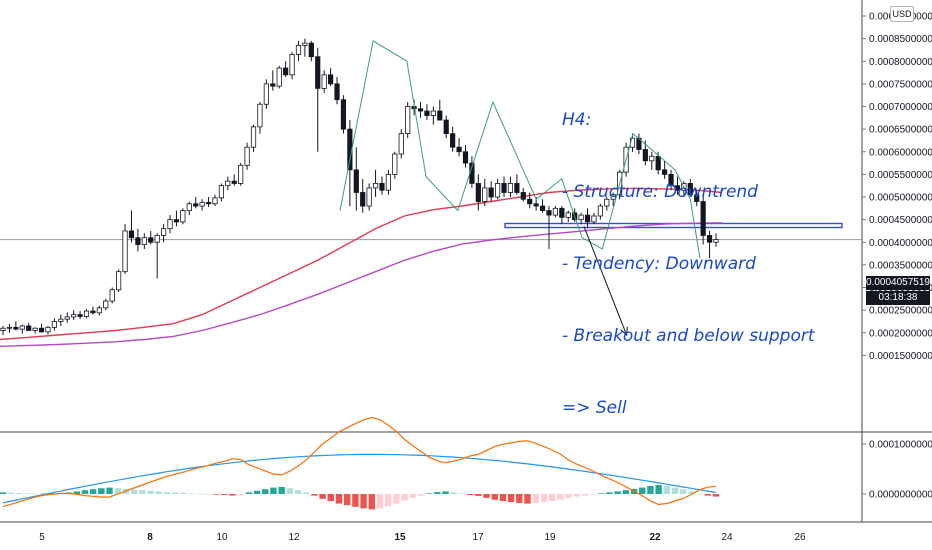 The width and height of the screenshot is (932, 550). Describe the element at coordinates (900, 152) in the screenshot. I see `y-tick-label: 0.00060000000` at that location.